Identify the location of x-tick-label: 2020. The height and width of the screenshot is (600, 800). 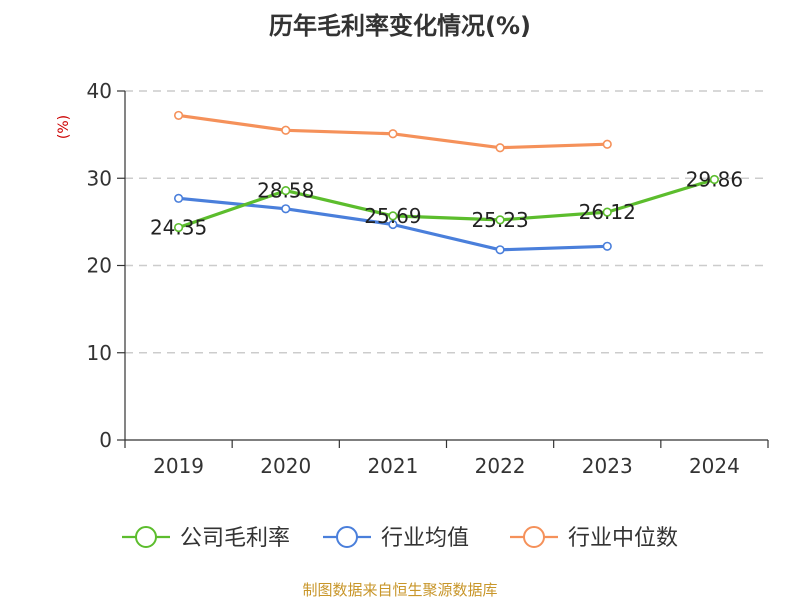
(285, 466).